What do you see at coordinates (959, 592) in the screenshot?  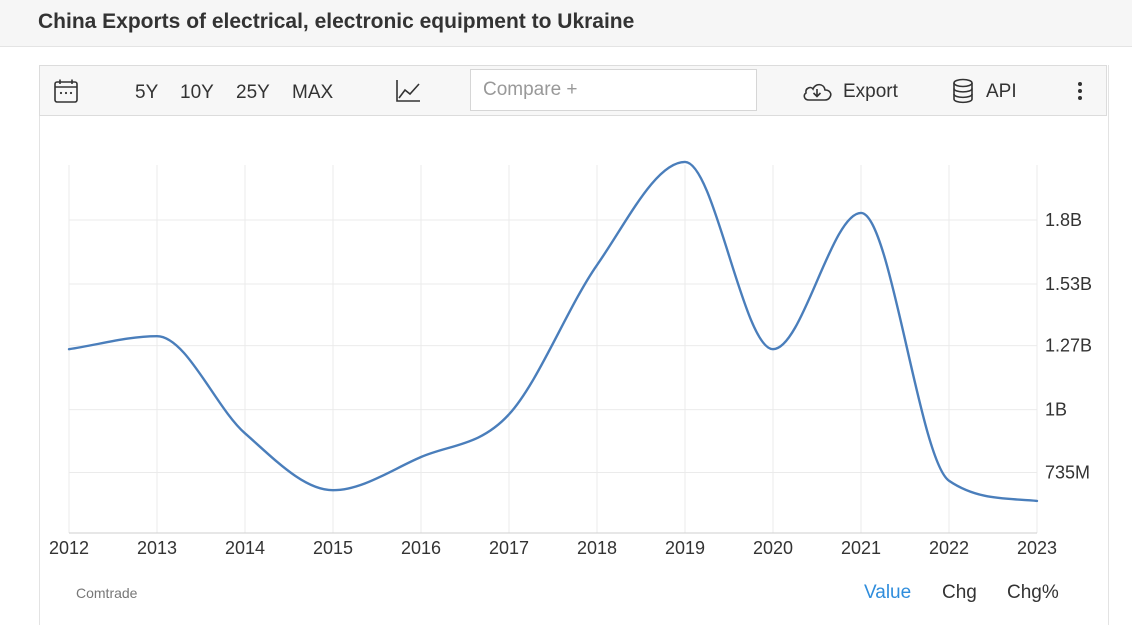 I see `view-chg-button: Chg` at bounding box center [959, 592].